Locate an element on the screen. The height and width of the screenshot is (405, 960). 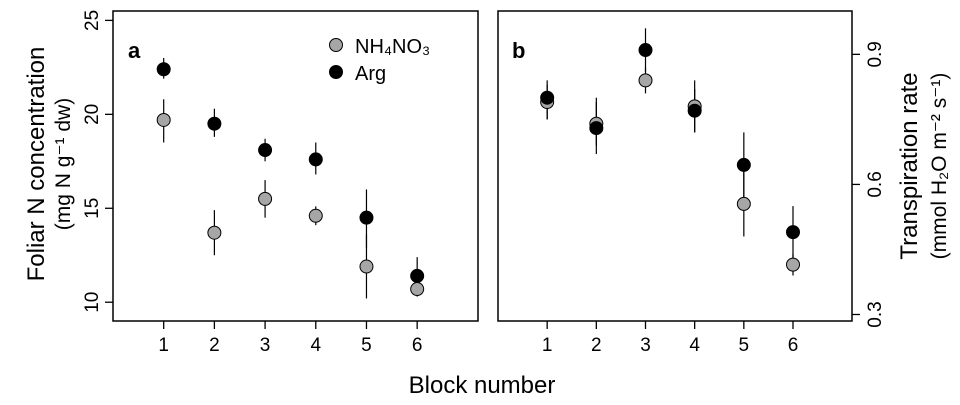
panel-b-xtick-label: 3 is located at coordinates (645, 345).